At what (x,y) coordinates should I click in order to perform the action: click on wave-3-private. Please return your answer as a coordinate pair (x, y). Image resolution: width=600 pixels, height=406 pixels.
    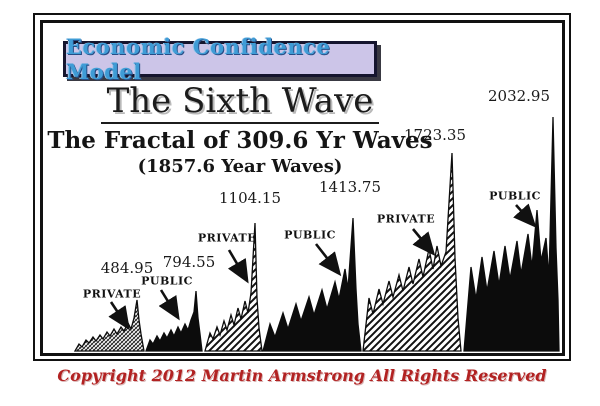
    Looking at the image, I should click on (233, 287).